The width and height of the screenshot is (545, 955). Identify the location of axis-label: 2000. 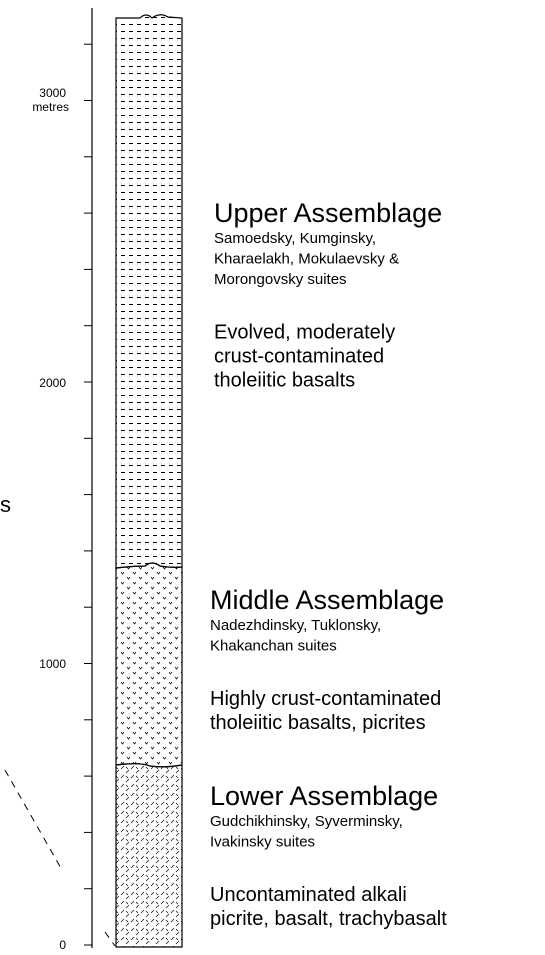
(52, 383).